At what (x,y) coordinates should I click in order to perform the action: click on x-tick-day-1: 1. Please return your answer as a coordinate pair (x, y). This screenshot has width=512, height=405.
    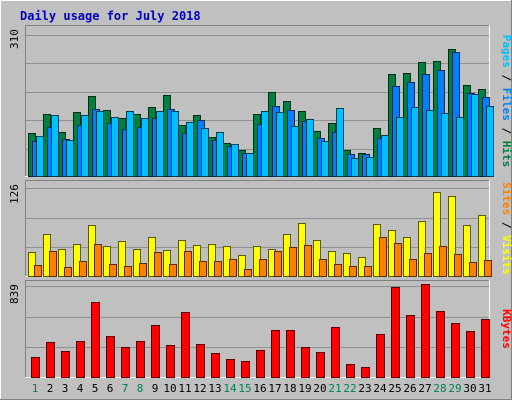
    Looking at the image, I should click on (35, 388).